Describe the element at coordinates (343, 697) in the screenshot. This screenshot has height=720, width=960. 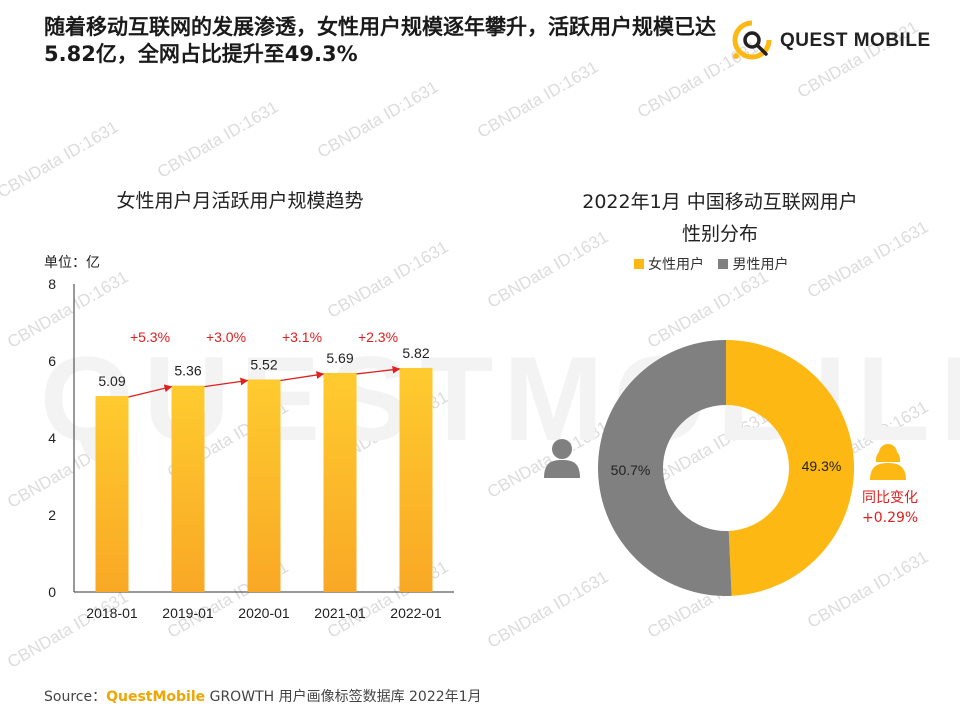
I see `source-rest: GROWTH 用户画像标签数据库 2022年1月` at that location.